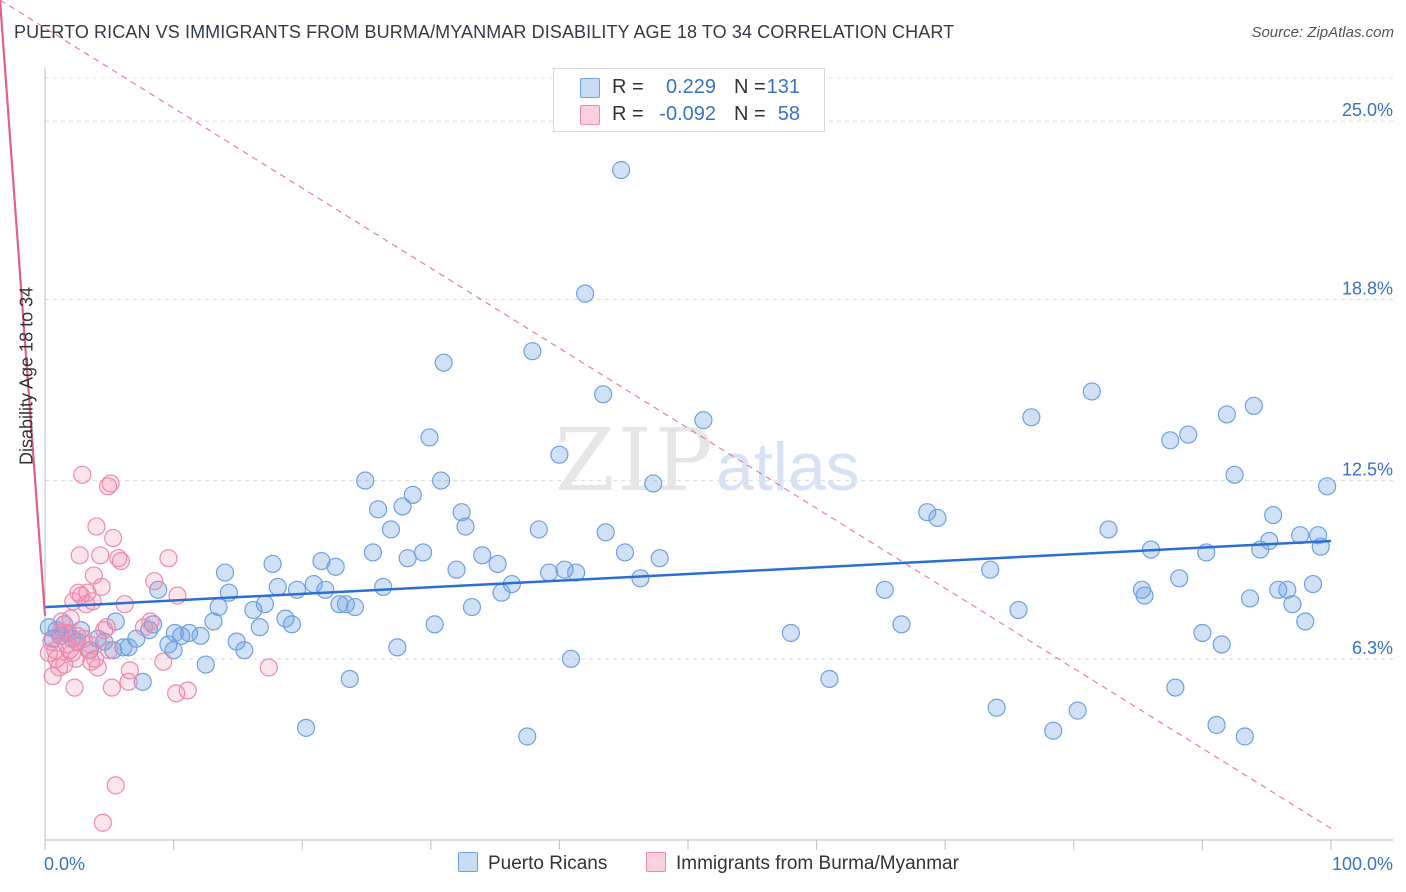 The image size is (1406, 892). I want to click on legend-row-puerto-ricans: R = 0.229 N = 131, so click(689, 88).